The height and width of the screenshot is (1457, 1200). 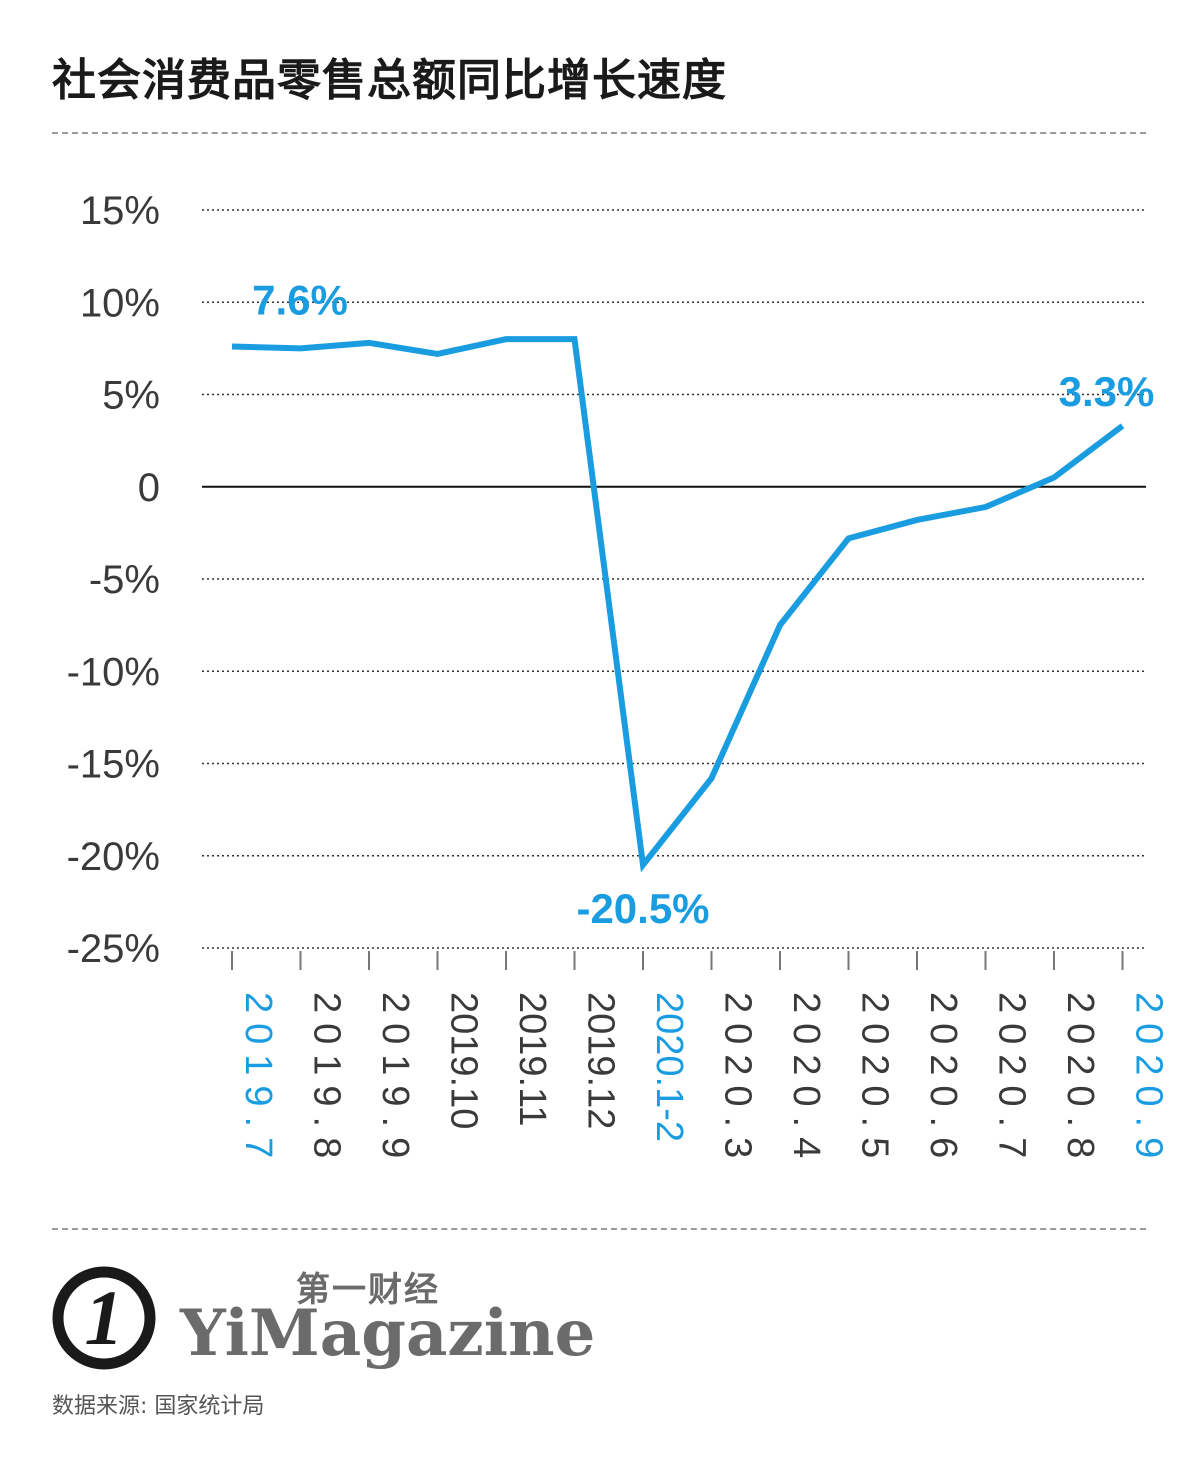 What do you see at coordinates (113, 857) in the screenshot?
I see `y-tick-label: -20%` at bounding box center [113, 857].